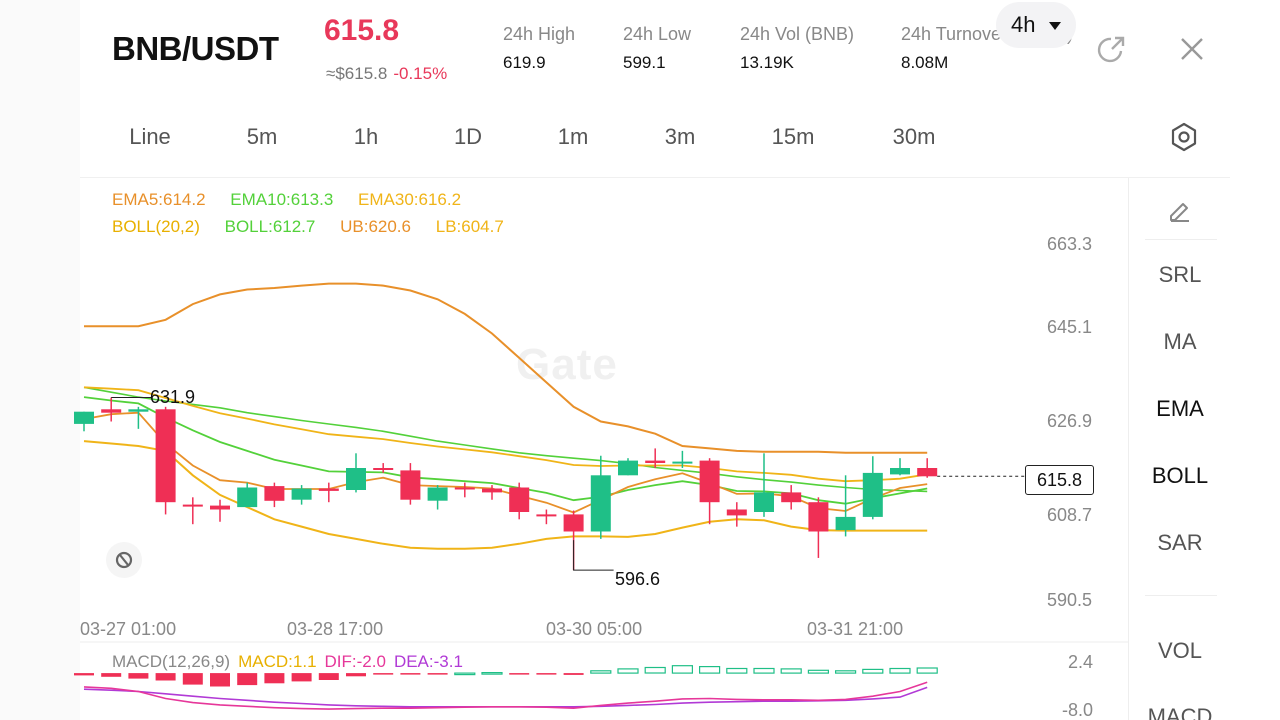  I want to click on pencil-icon, so click(1180, 210).